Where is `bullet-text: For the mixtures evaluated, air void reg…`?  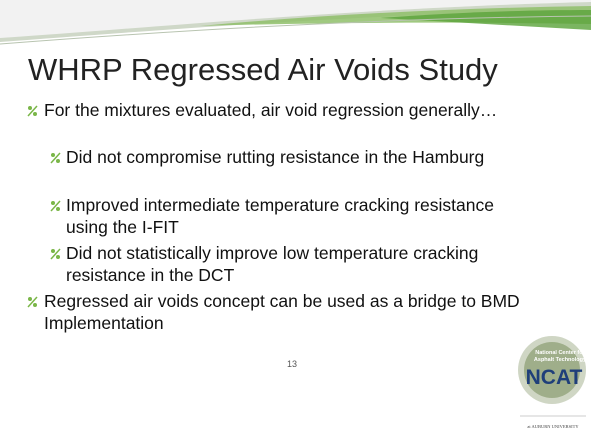
bullet-text: For the mixtures evaluated, air void reg… is located at coordinates (271, 110).